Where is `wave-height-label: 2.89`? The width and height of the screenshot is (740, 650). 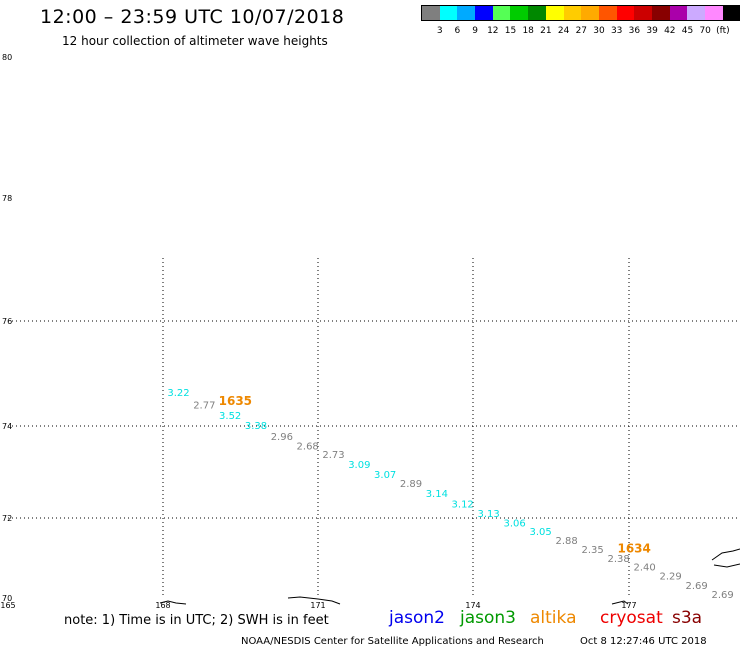
wave-height-label: 2.89 is located at coordinates (411, 484).